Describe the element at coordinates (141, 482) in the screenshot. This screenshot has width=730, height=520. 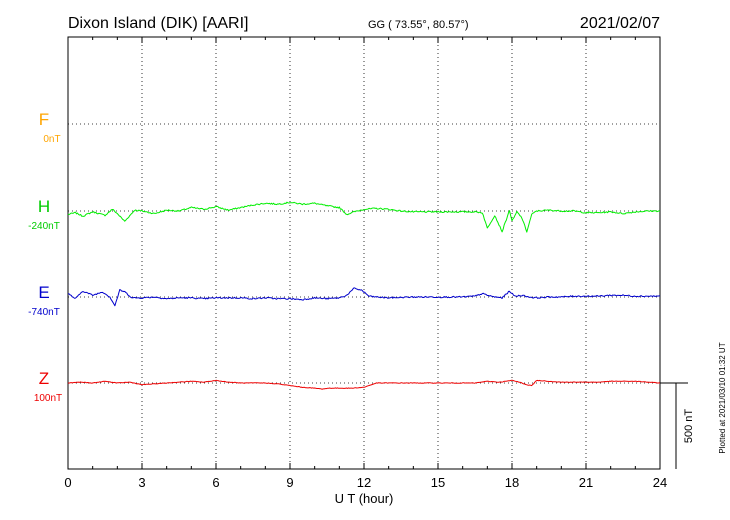
I see `x-tick-label: 3` at that location.